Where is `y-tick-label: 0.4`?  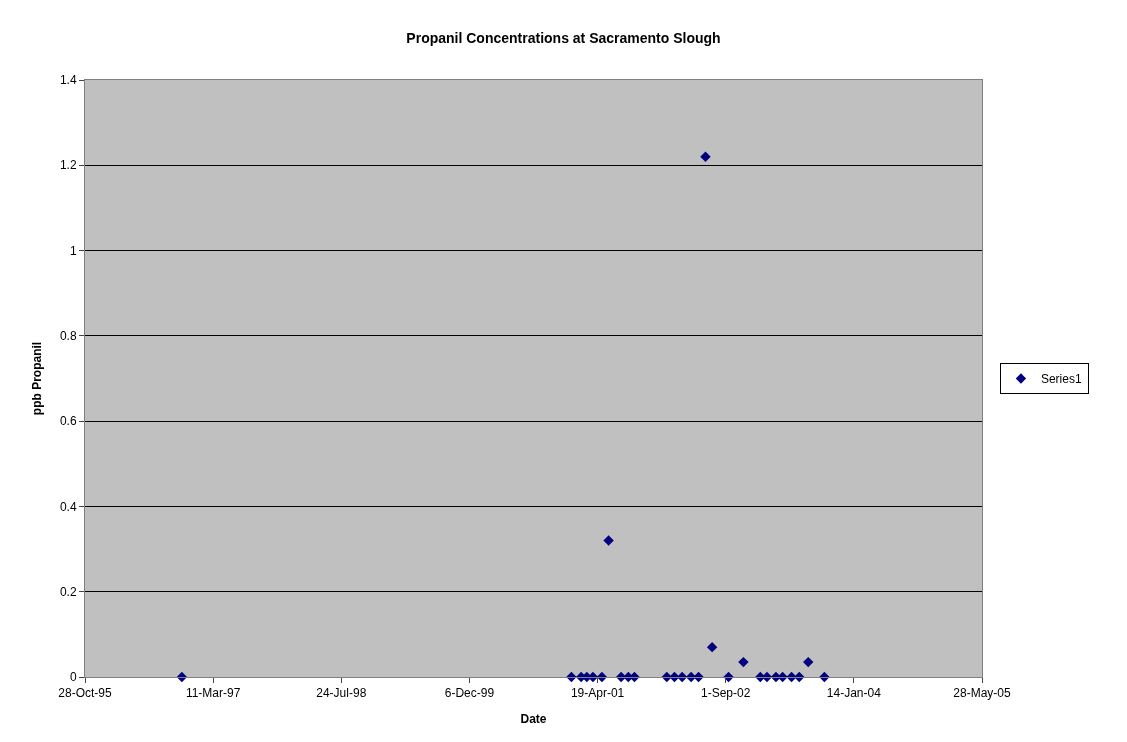
y-tick-label: 0.4 is located at coordinates (68, 506).